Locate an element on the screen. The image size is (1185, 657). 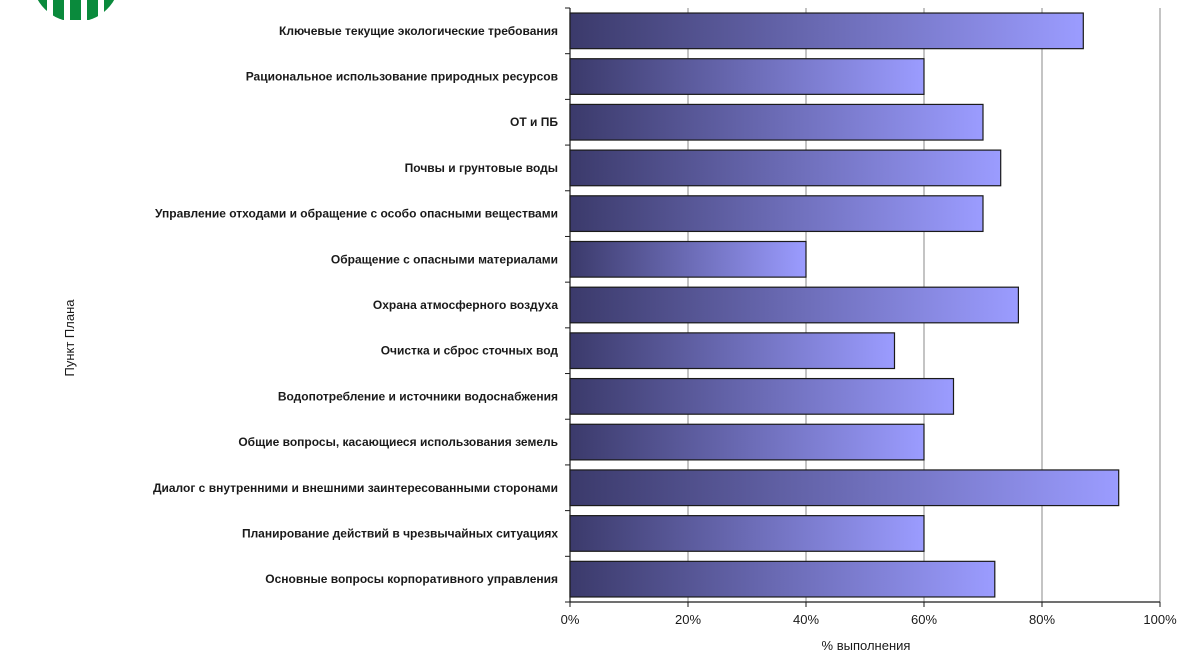
x-axis-title: % выполнения is located at coordinates (866, 645).